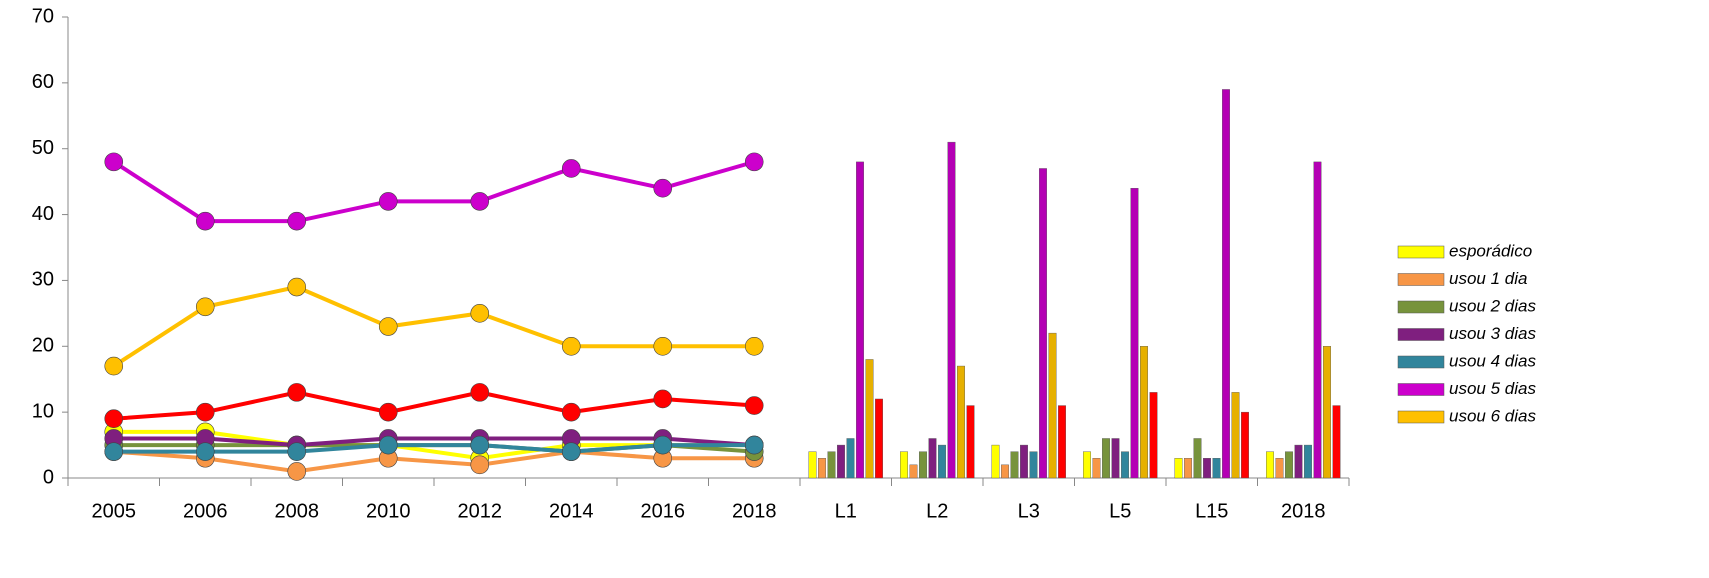  What do you see at coordinates (1492, 333) in the screenshot?
I see `legend-label: usou 3 dias` at bounding box center [1492, 333].